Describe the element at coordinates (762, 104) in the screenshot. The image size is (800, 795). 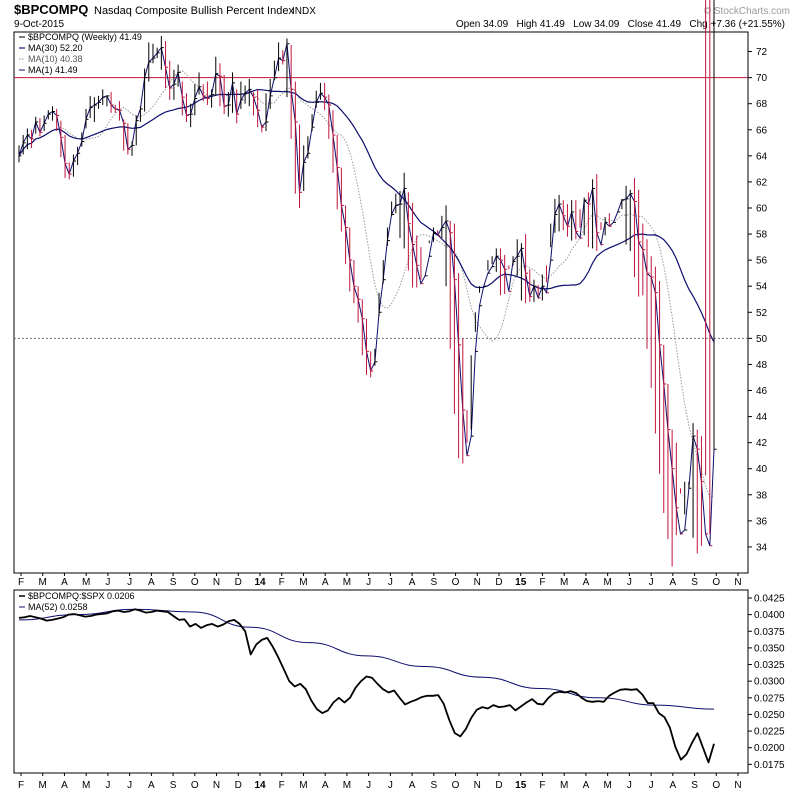
I see `y-tick-label: 68` at that location.